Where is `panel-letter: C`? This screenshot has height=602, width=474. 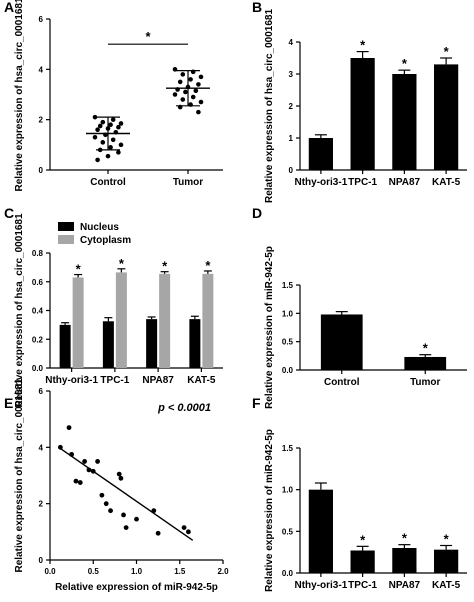 panel-letter: C is located at coordinates (9, 213).